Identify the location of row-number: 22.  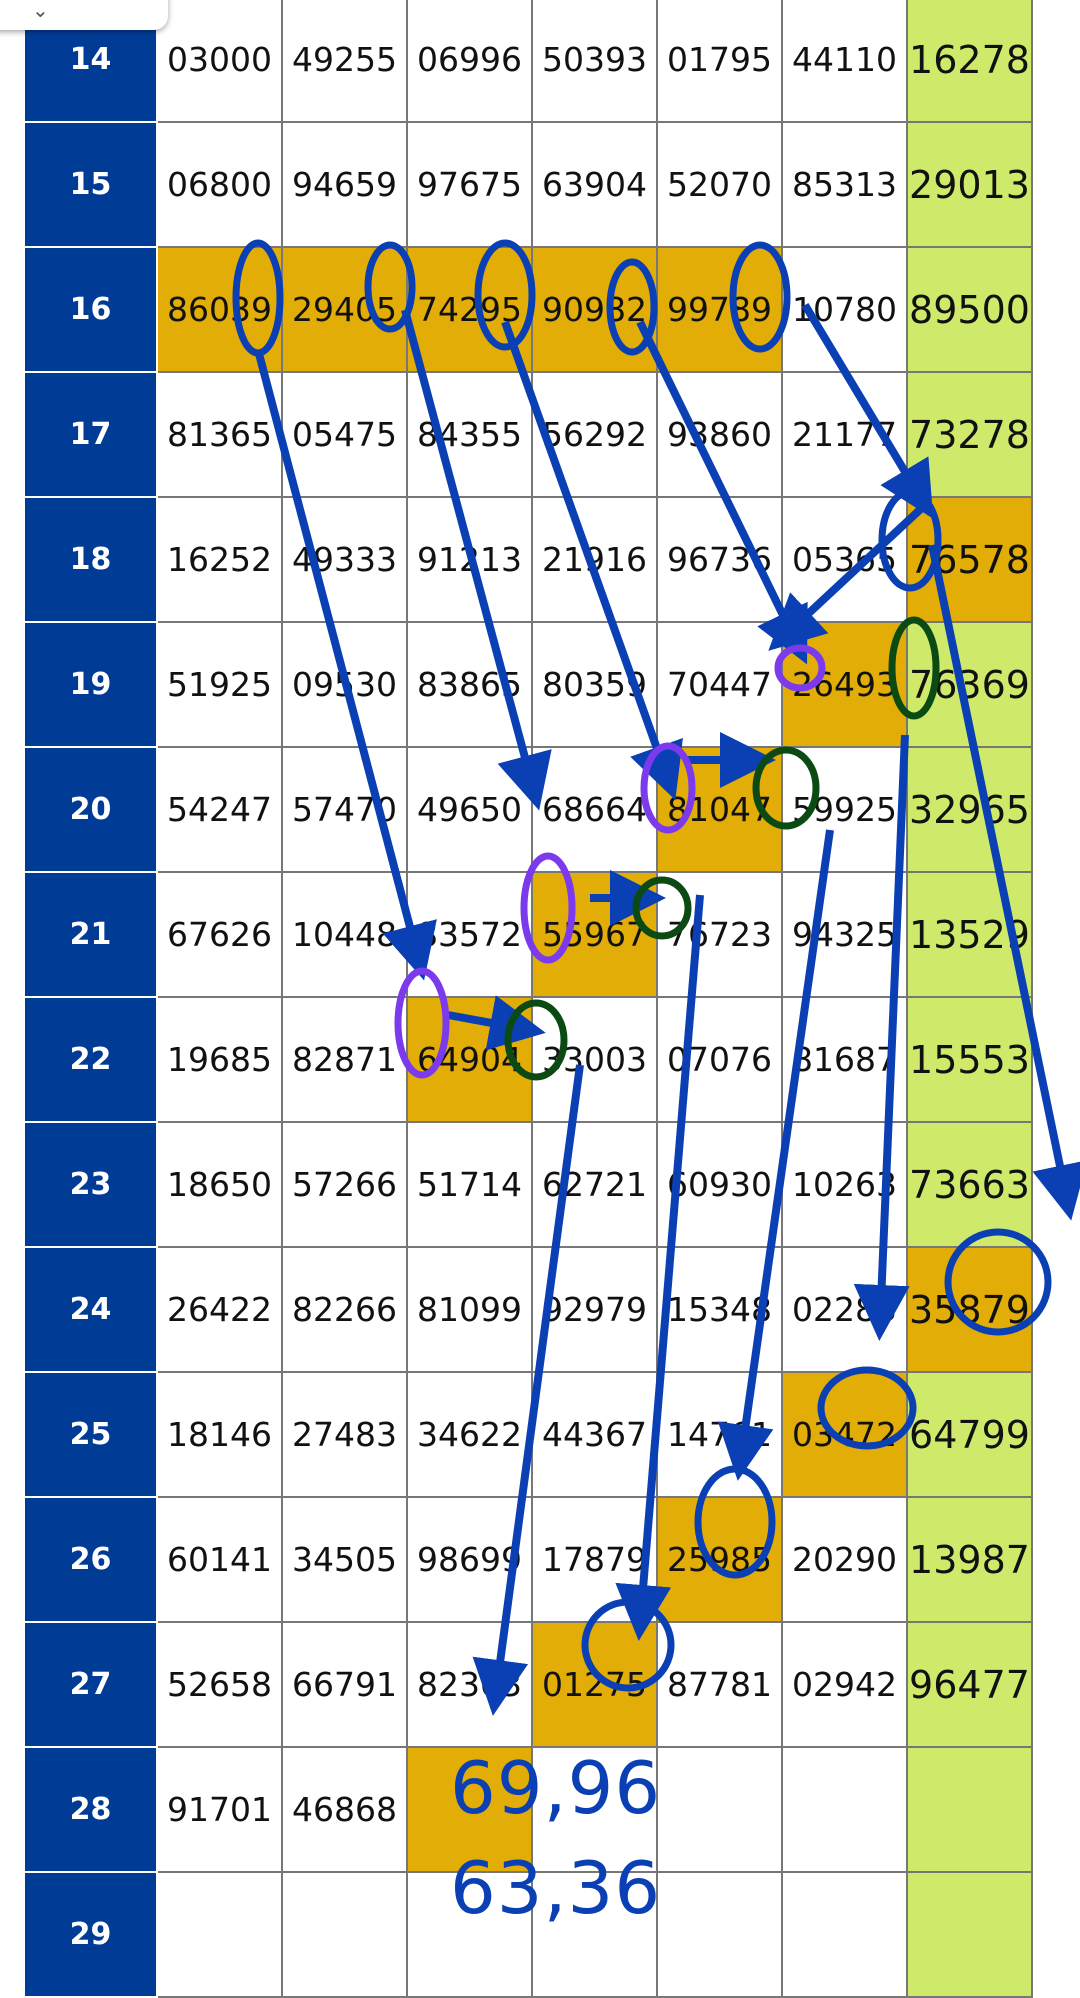
(90, 1059).